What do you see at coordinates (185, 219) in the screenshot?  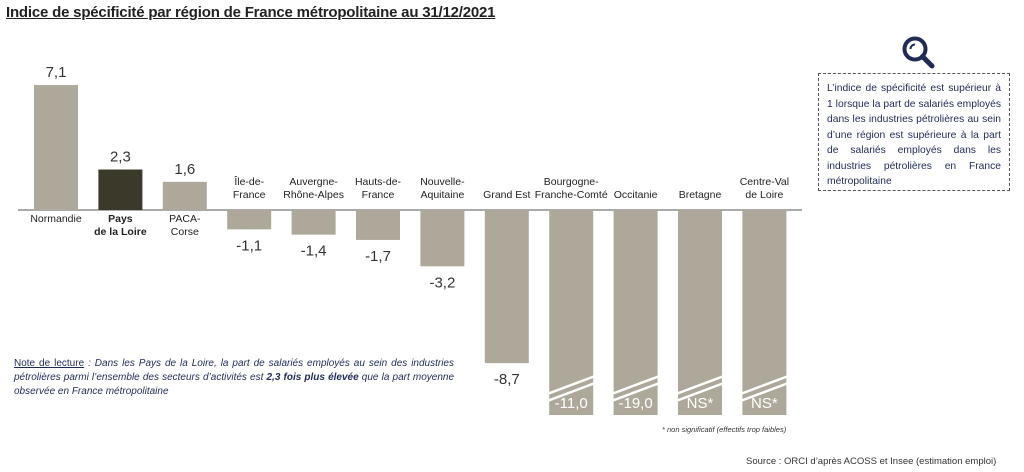 I see `category-label-line: PACA-` at bounding box center [185, 219].